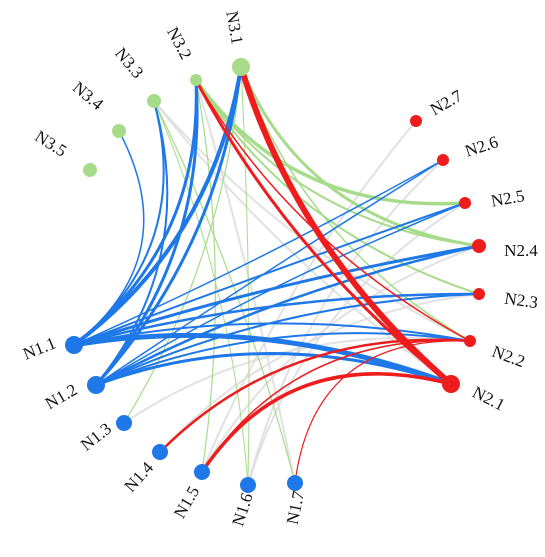 The height and width of the screenshot is (557, 545). What do you see at coordinates (61, 396) in the screenshot?
I see `node-label-n1-2: N1.2` at bounding box center [61, 396].